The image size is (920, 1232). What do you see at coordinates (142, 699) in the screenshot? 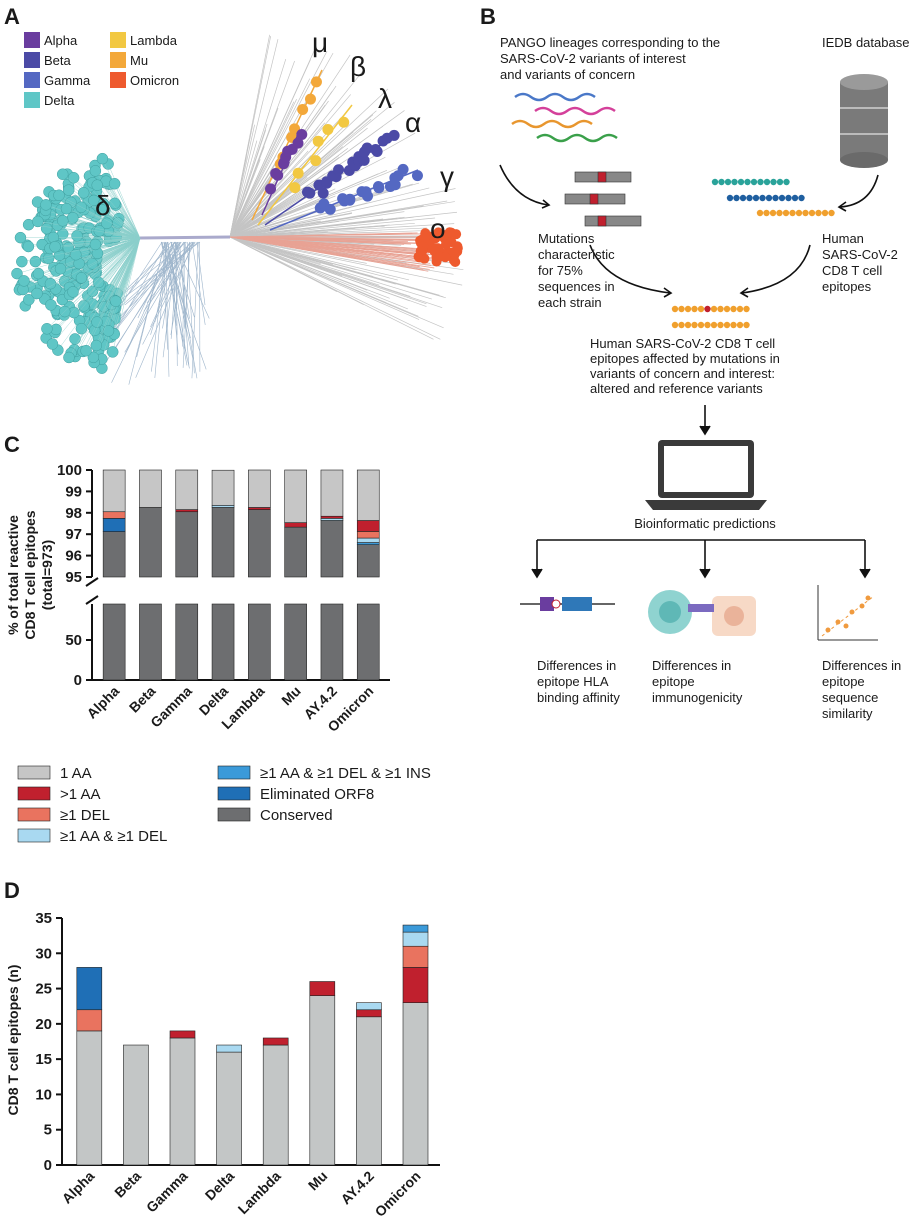
I see `x-tick-label: Beta` at bounding box center [142, 699].